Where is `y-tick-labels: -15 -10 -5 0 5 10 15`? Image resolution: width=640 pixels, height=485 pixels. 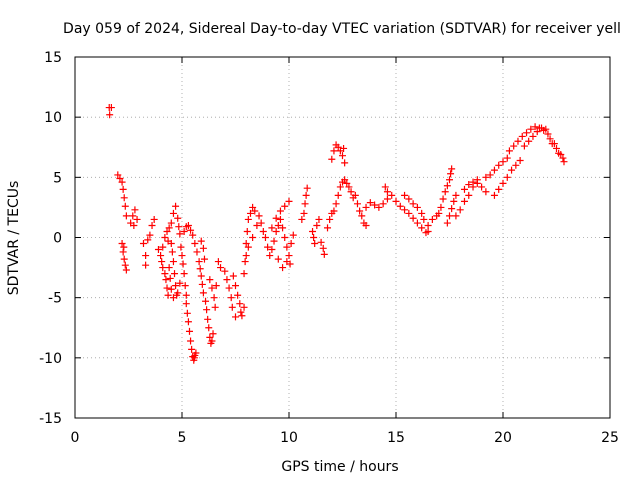
y-tick-labels: -15 -10 -5 0 5 10 15 is located at coordinates (50, 238).